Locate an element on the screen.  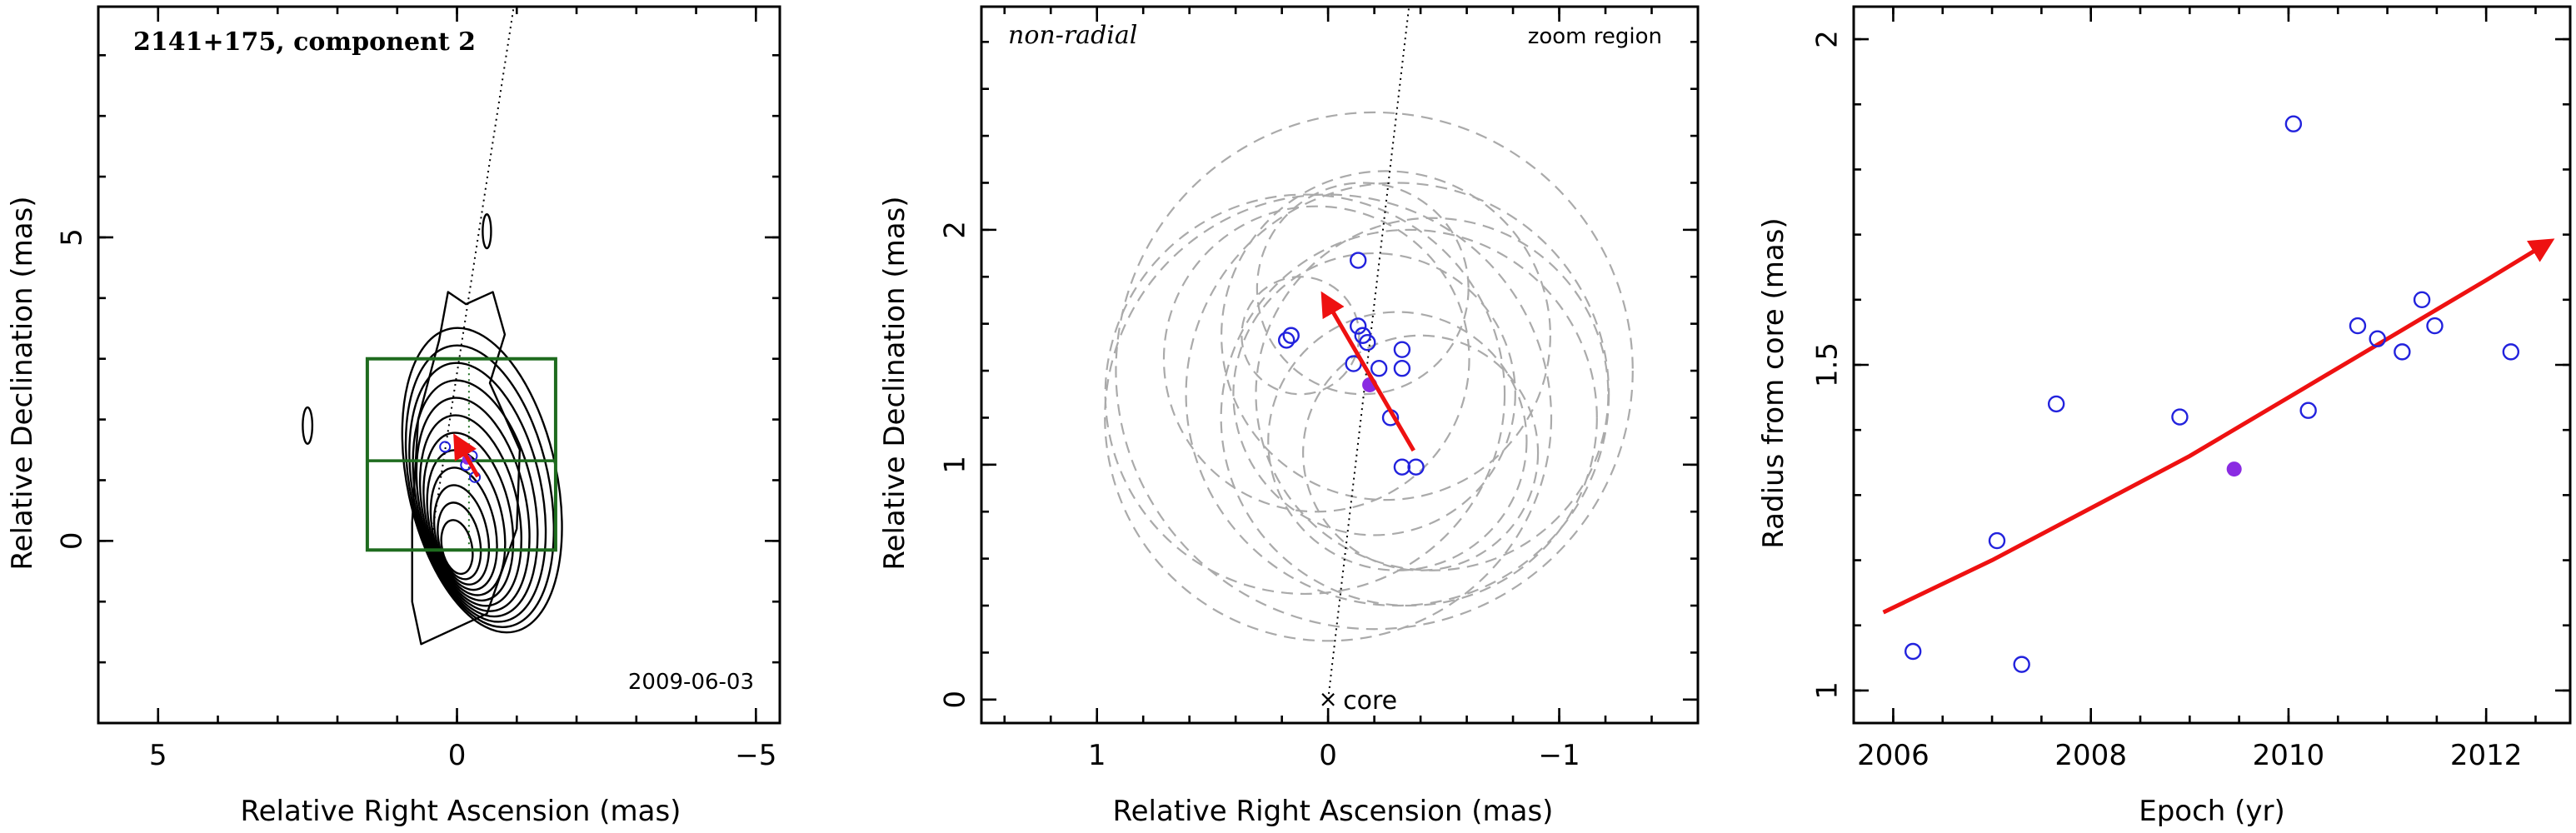
panel2-xtick-label: 1 is located at coordinates (1097, 755).